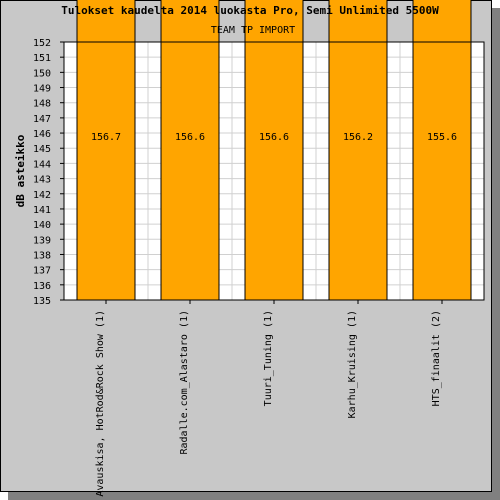  I want to click on frame-shadow-bottom, so click(254, 496).